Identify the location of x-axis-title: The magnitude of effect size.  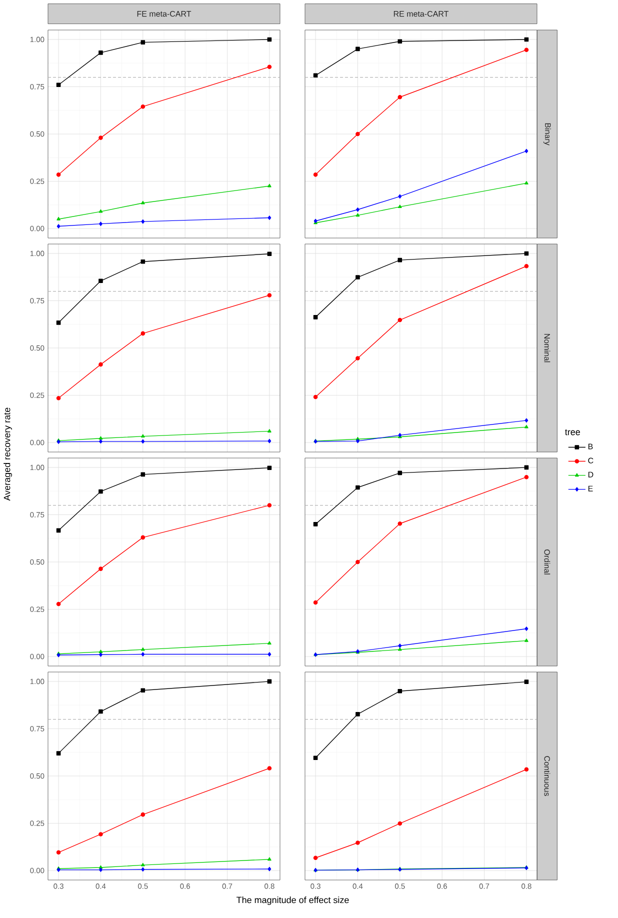
(292, 900).